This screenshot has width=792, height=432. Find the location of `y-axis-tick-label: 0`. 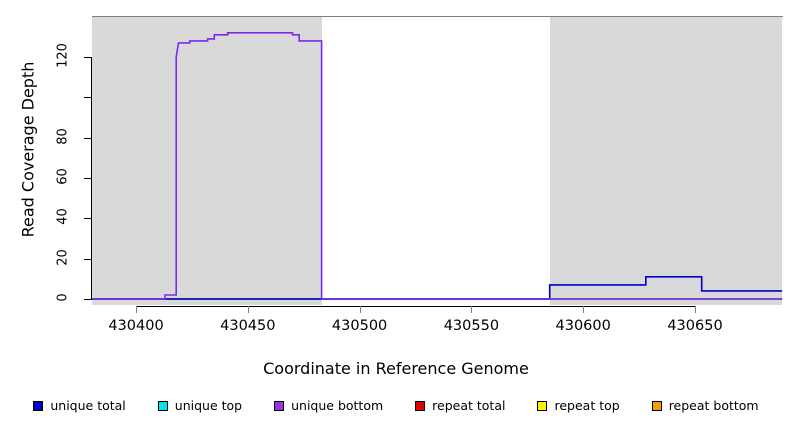

y-axis-tick-label: 0 is located at coordinates (63, 297).